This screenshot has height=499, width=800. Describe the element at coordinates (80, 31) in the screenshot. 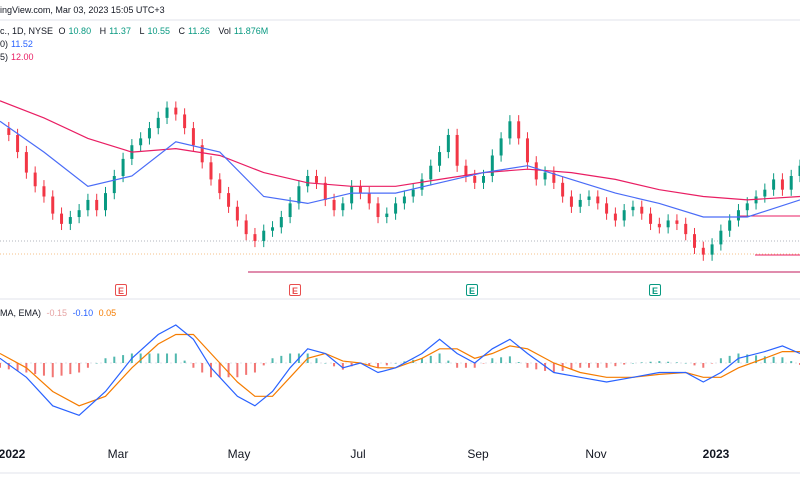

I see `open-value: 10.80` at that location.